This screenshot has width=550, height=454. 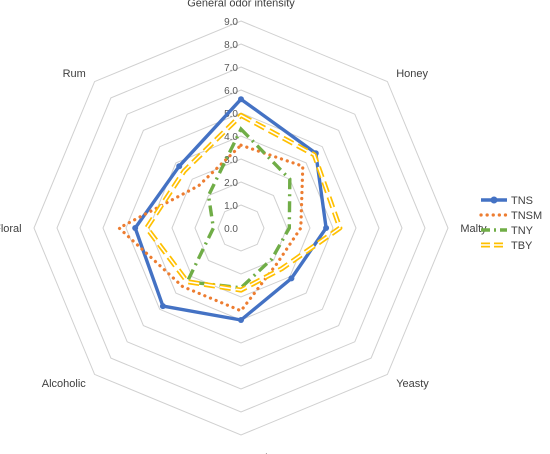 I want to click on radial-tick-label: 2.0, so click(x=231, y=183).